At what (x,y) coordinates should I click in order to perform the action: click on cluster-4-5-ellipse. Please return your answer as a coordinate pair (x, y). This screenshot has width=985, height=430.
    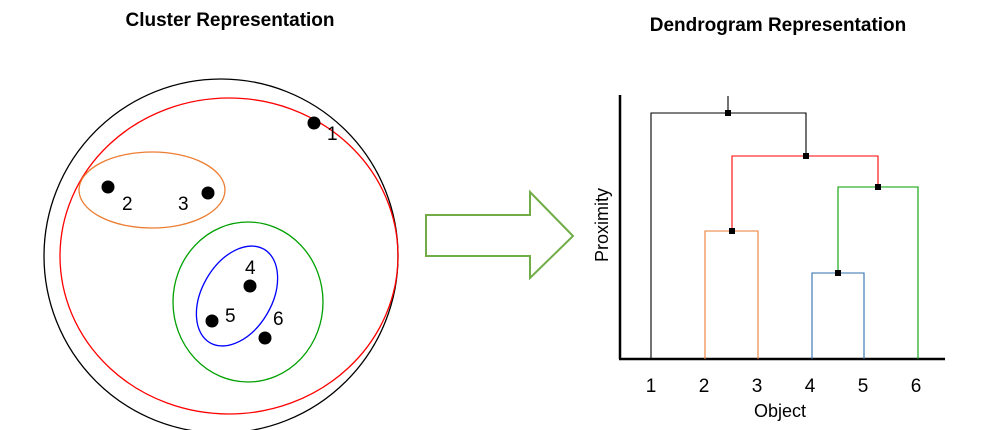
    Looking at the image, I should click on (237, 296).